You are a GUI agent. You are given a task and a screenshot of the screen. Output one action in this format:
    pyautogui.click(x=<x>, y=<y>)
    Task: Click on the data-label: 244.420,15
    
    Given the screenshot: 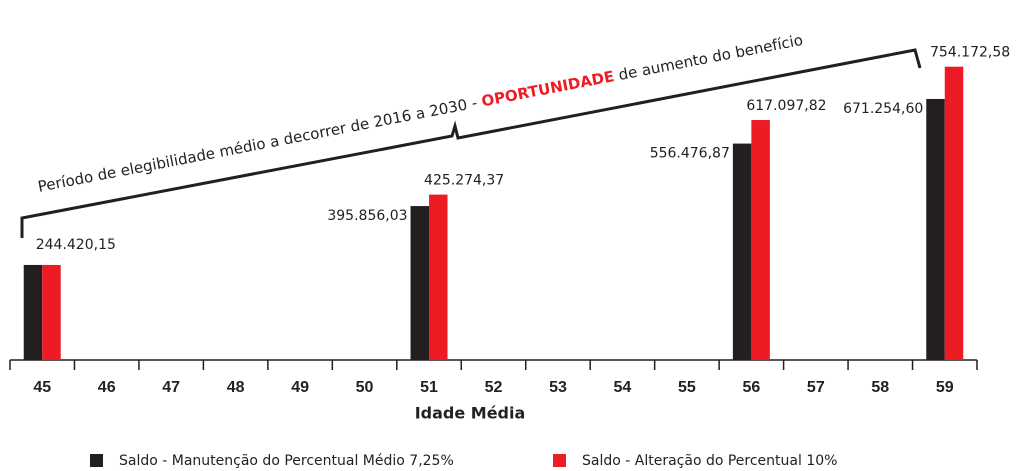 What is the action you would take?
    pyautogui.click(x=76, y=245)
    